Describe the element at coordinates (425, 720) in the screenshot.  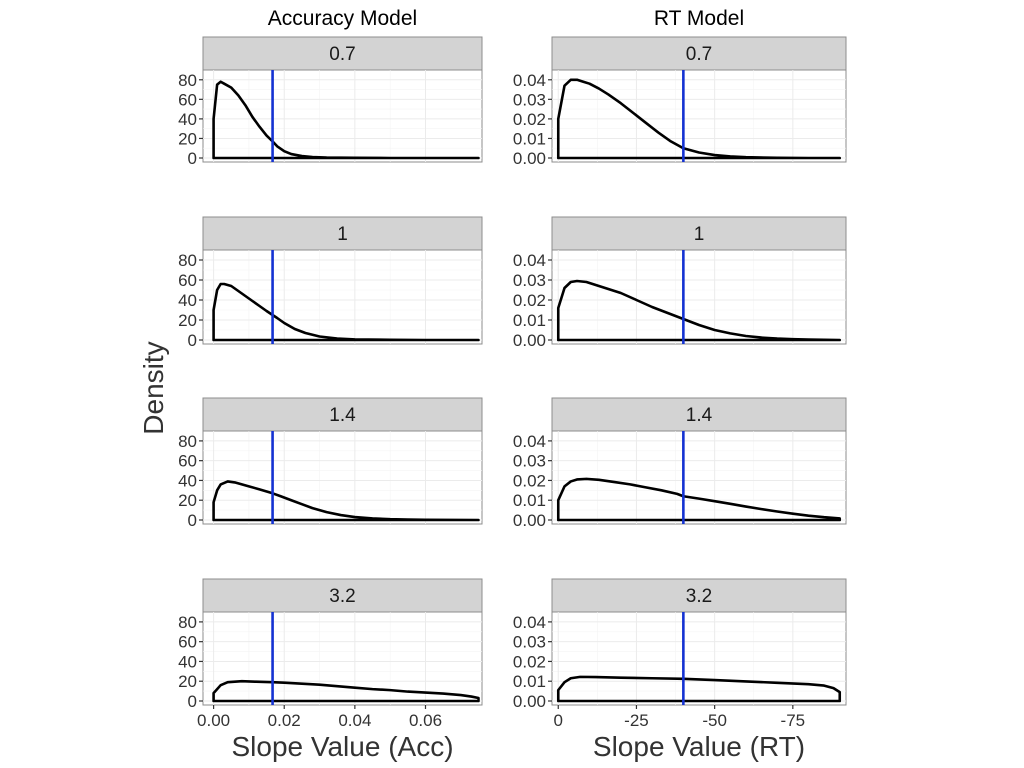
I see `x-tick-label: 0.06` at that location.